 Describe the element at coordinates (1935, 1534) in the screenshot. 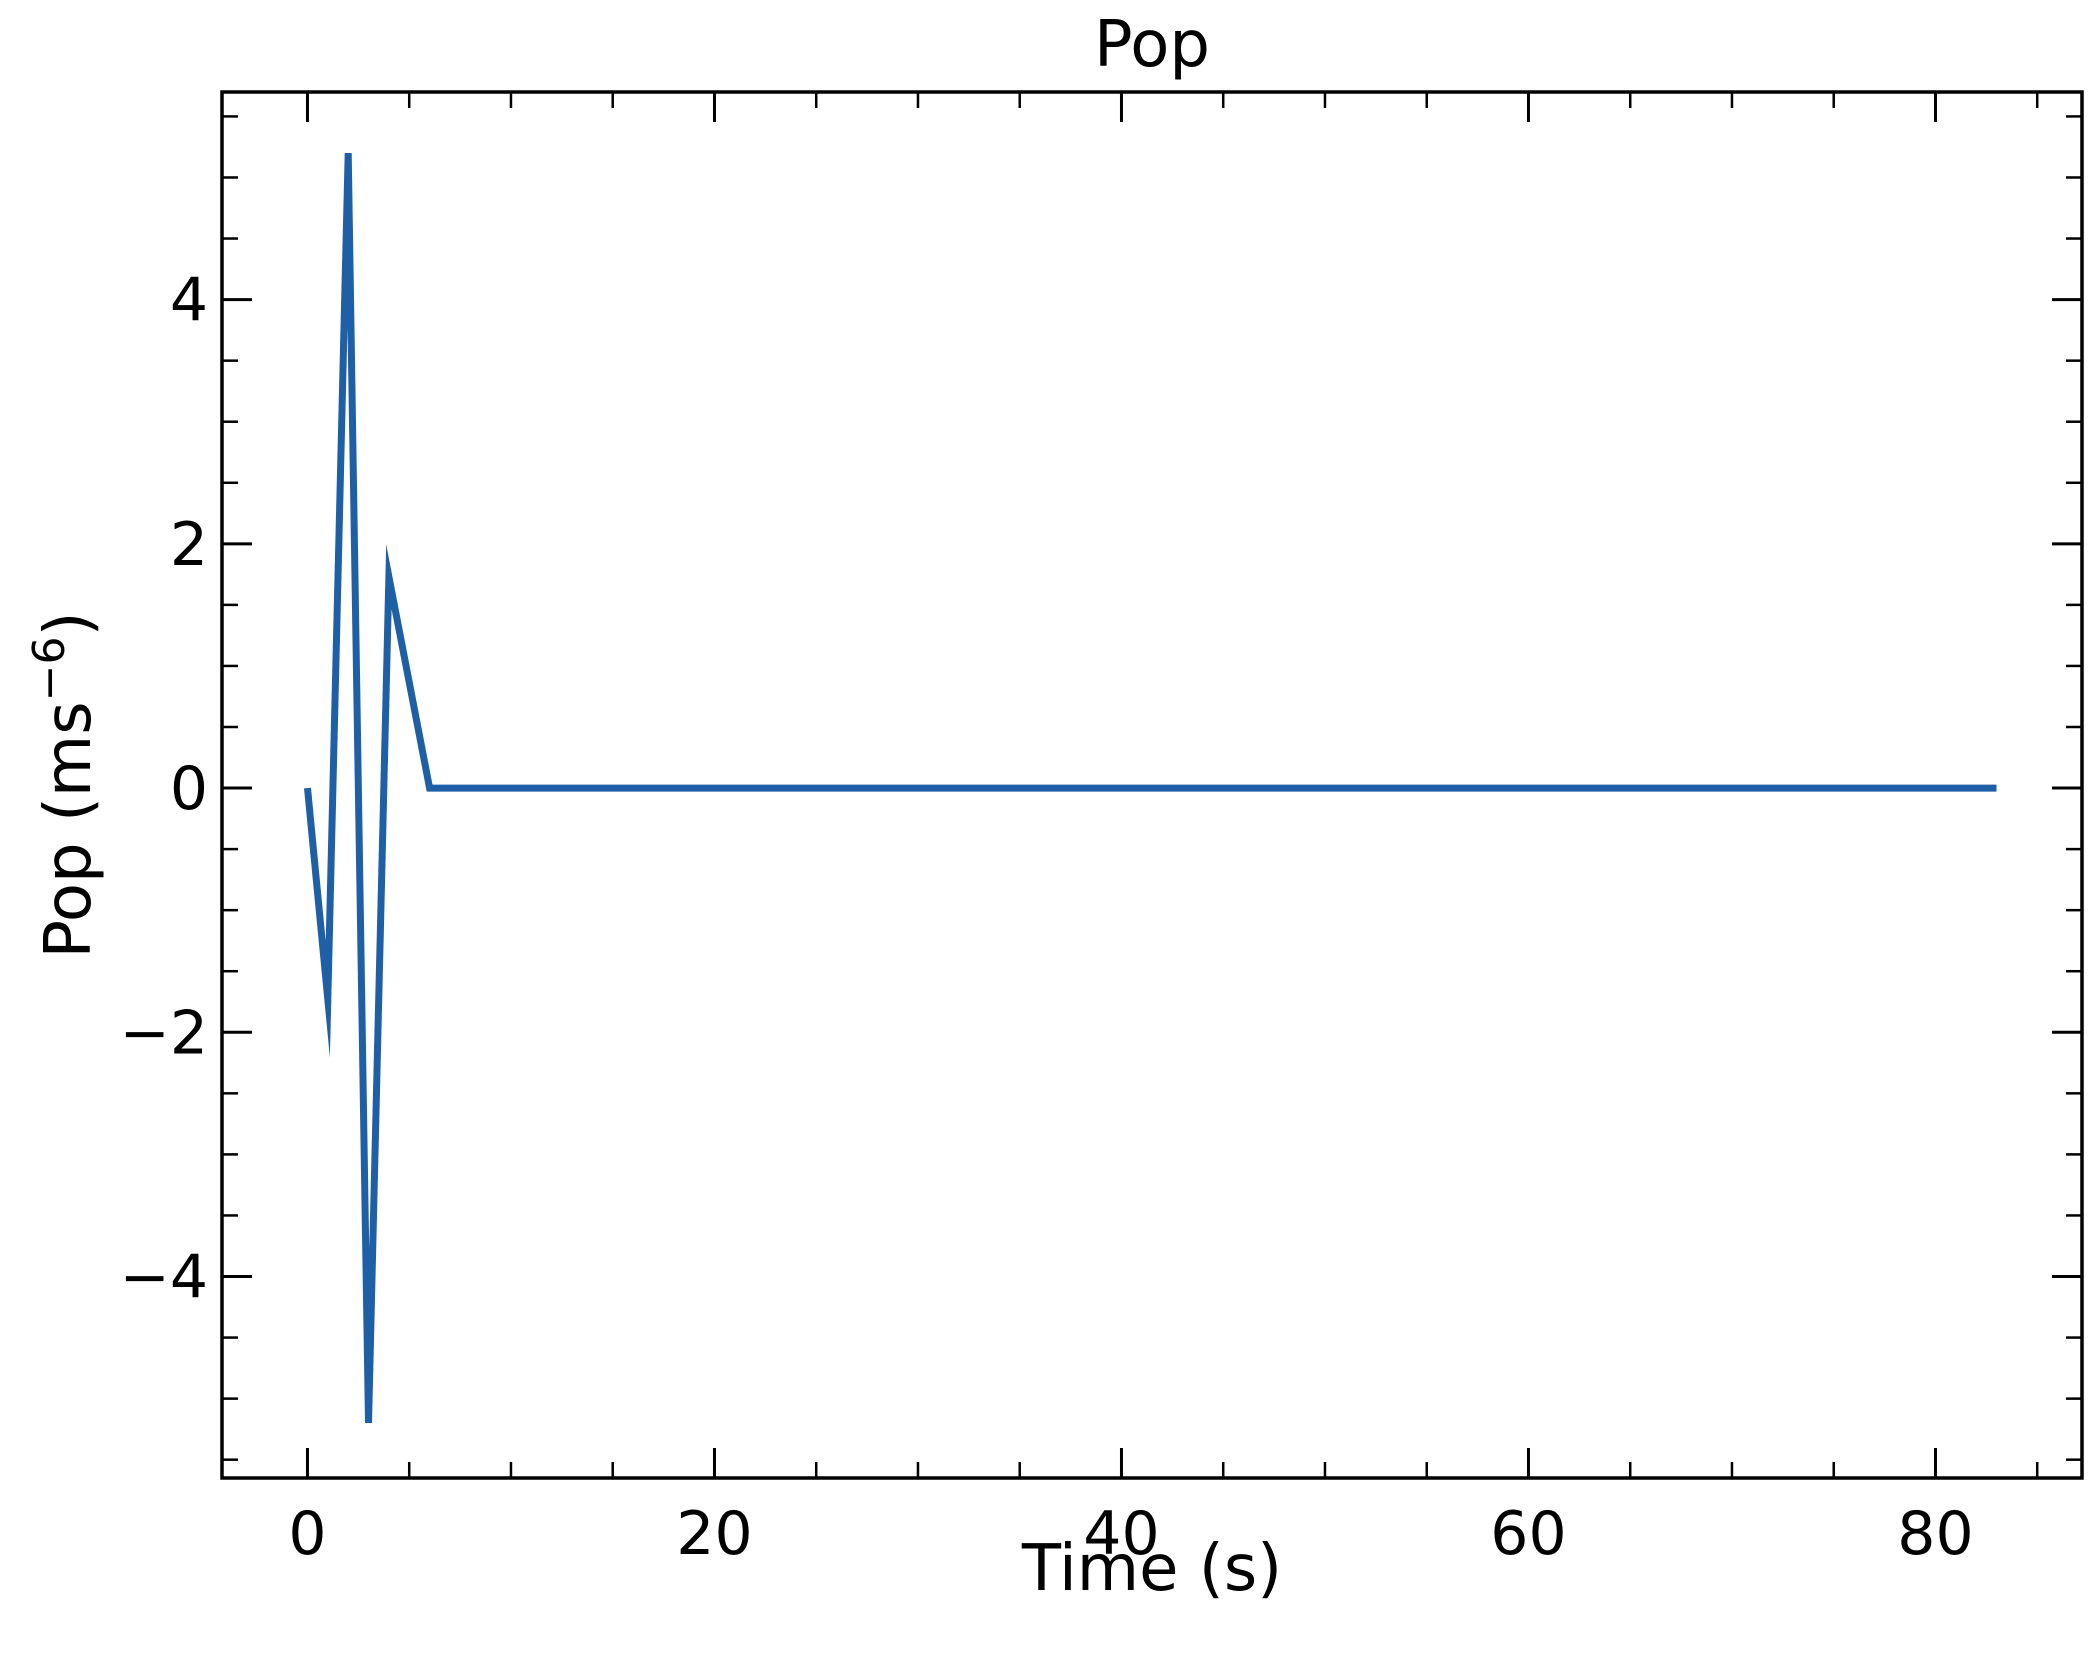

I see `x-tick-label: 80` at that location.